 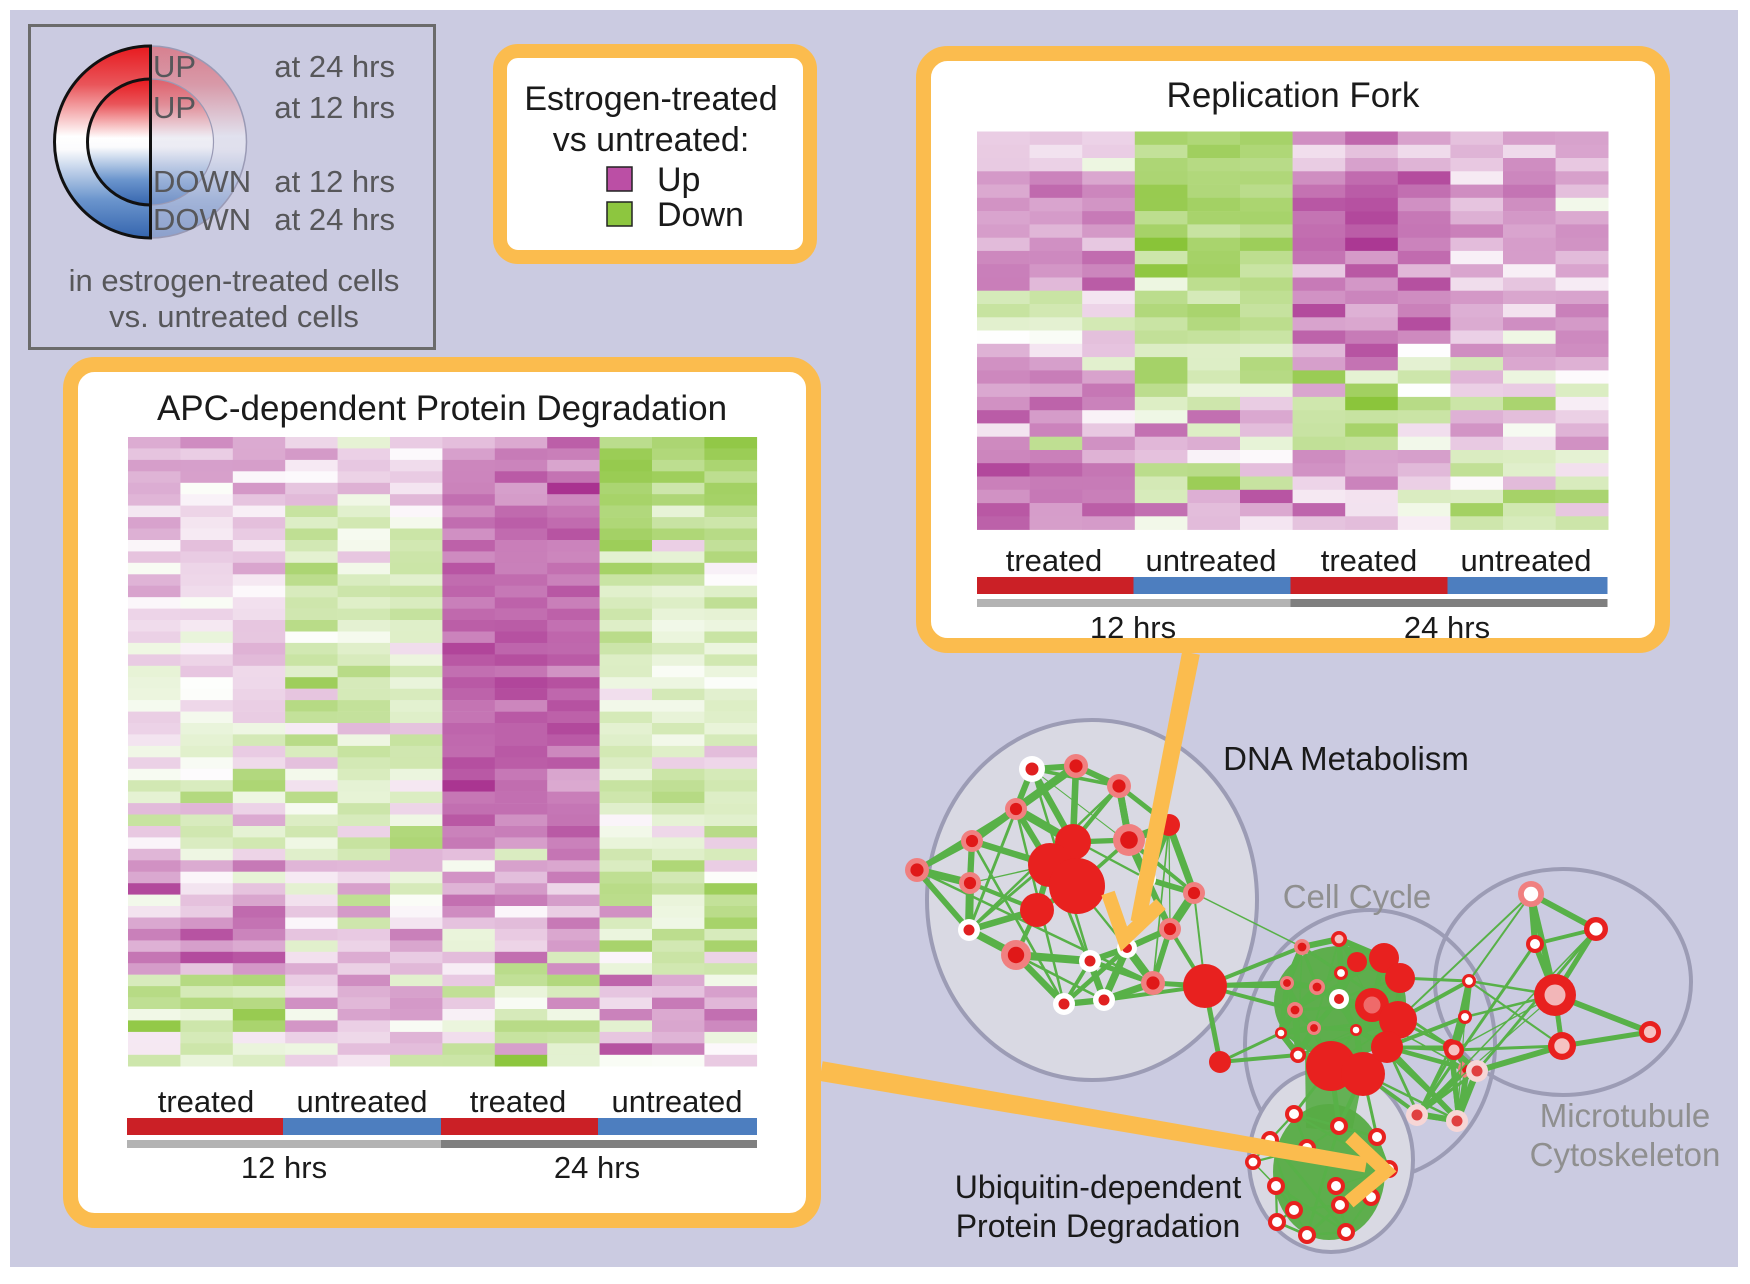 What do you see at coordinates (1346, 758) in the screenshot?
I see `svg-text: DNA Metabolism` at bounding box center [1346, 758].